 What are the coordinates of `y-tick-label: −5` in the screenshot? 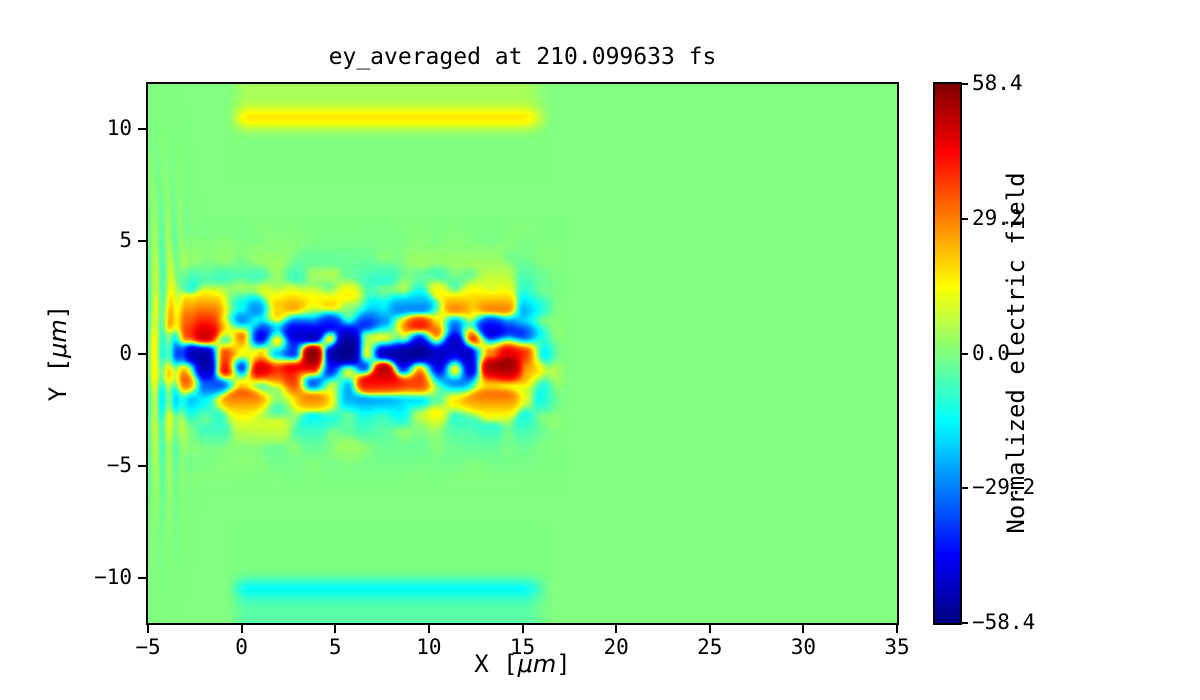 It's located at (119, 464).